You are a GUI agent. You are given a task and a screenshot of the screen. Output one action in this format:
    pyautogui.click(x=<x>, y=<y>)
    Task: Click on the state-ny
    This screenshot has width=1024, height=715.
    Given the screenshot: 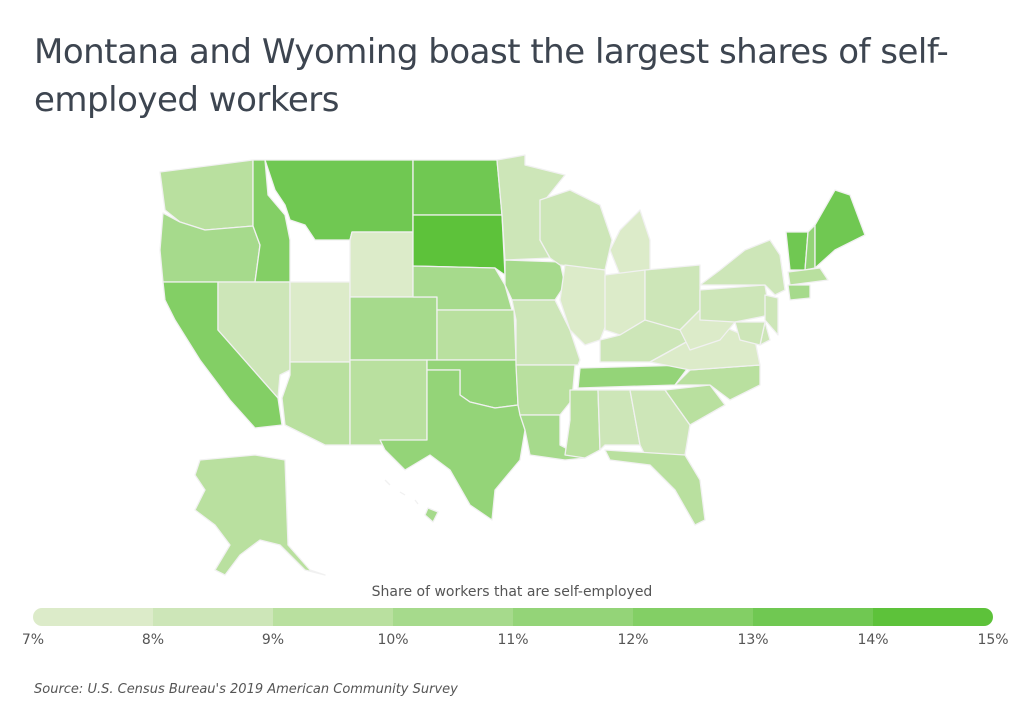 What is the action you would take?
    pyautogui.click(x=742, y=267)
    